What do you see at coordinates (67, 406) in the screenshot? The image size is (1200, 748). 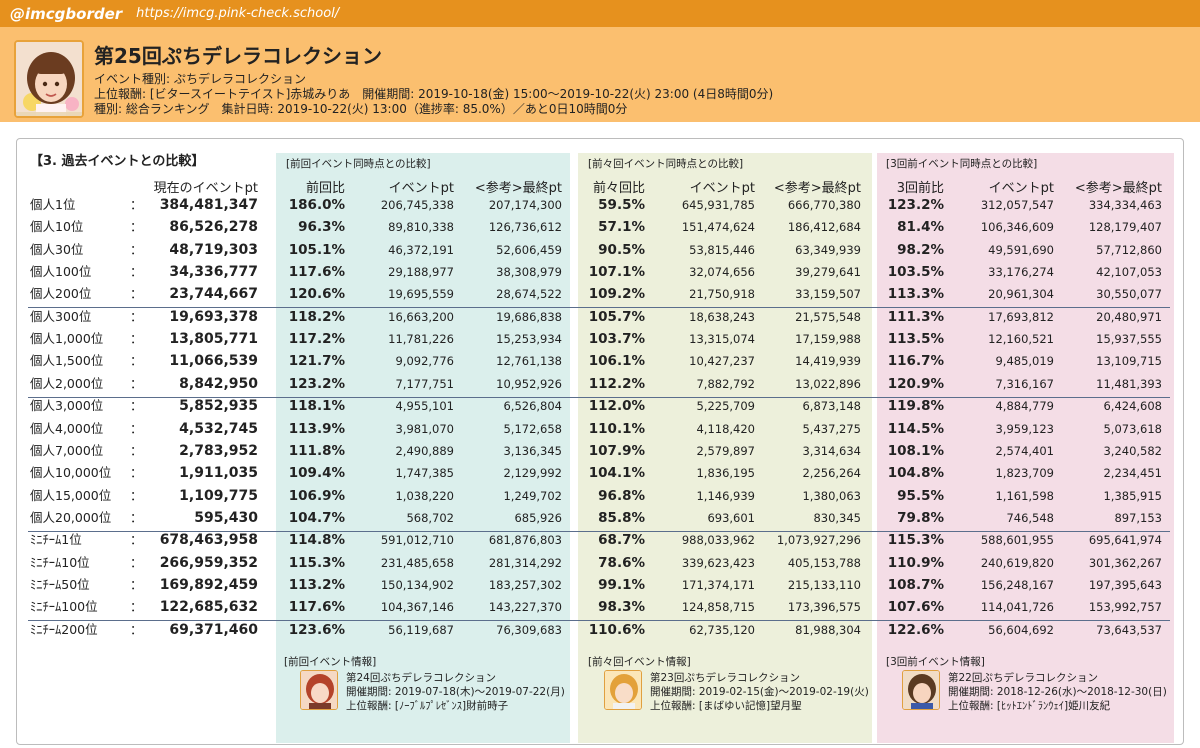 I see `rank-label: 個人3,000位` at bounding box center [67, 406].